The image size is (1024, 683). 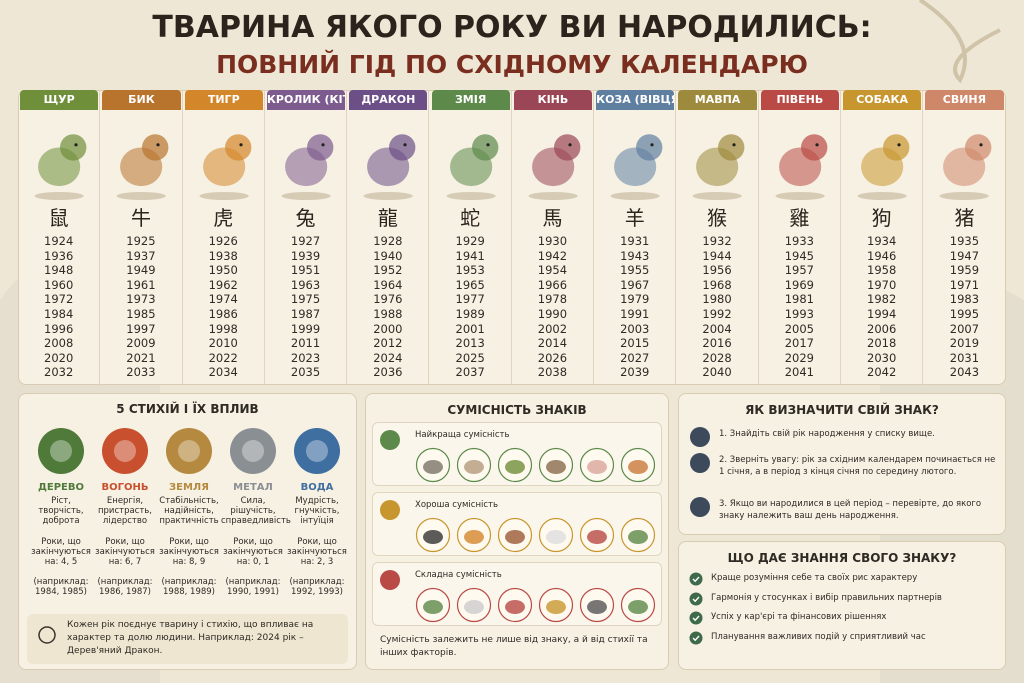 I want to click on year: 1969, so click(x=799, y=284).